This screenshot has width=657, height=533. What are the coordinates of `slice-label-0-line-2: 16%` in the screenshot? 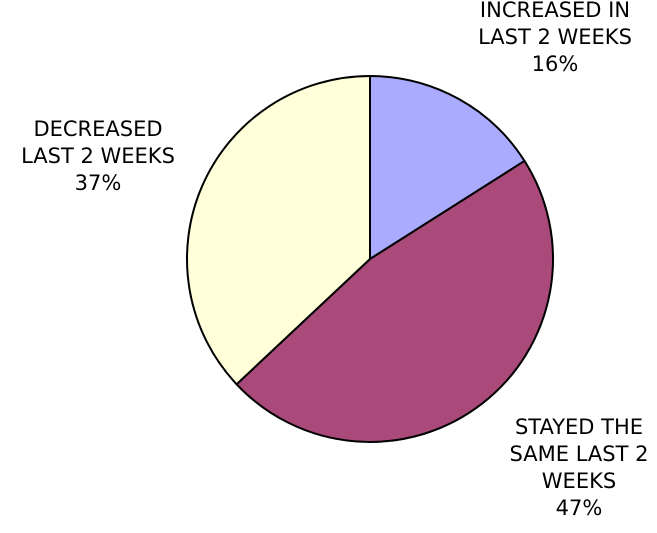 It's located at (555, 64).